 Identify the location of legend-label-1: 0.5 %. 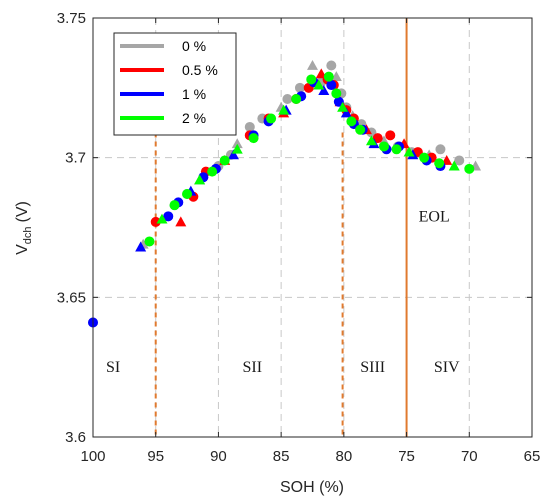
(200, 70).